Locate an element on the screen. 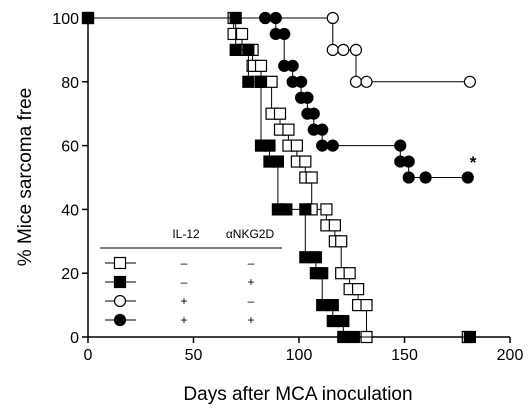 The height and width of the screenshot is (408, 530). legend-row: – – is located at coordinates (180, 263).